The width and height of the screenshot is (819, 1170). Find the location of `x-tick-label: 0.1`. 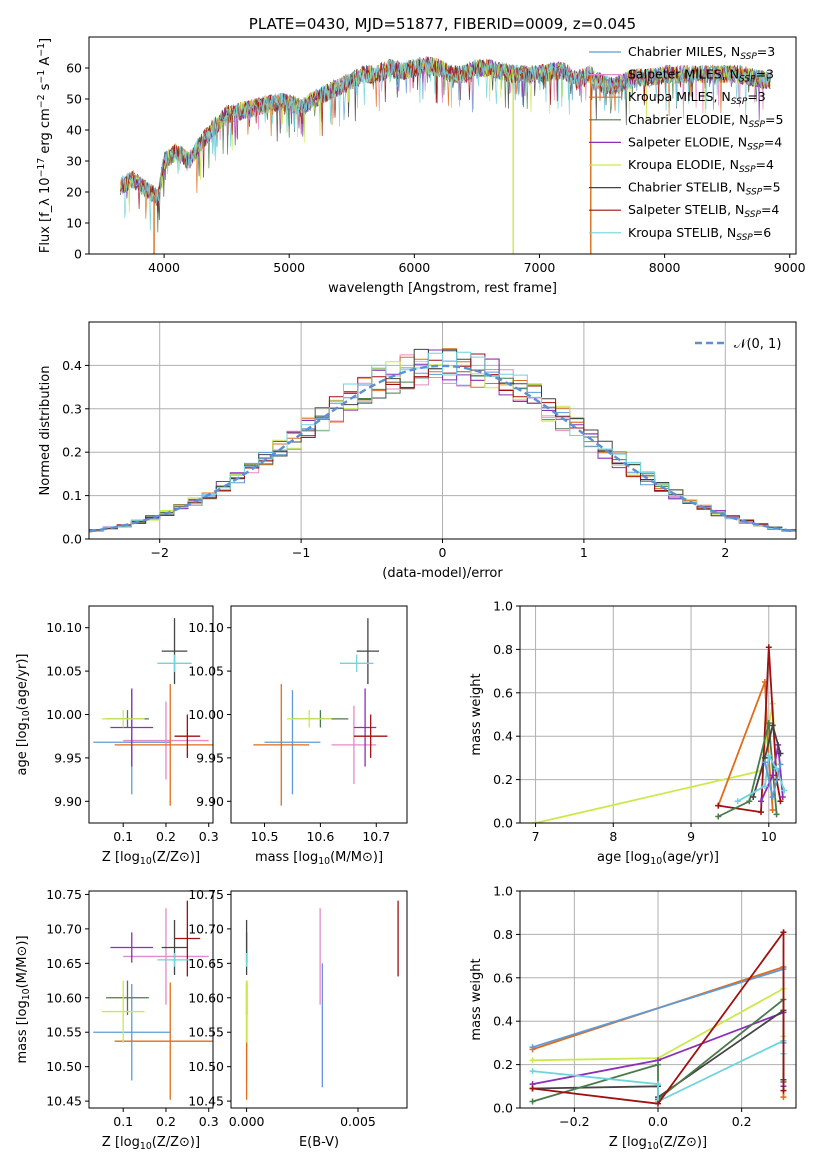

x-tick-label: 0.1 is located at coordinates (123, 836).